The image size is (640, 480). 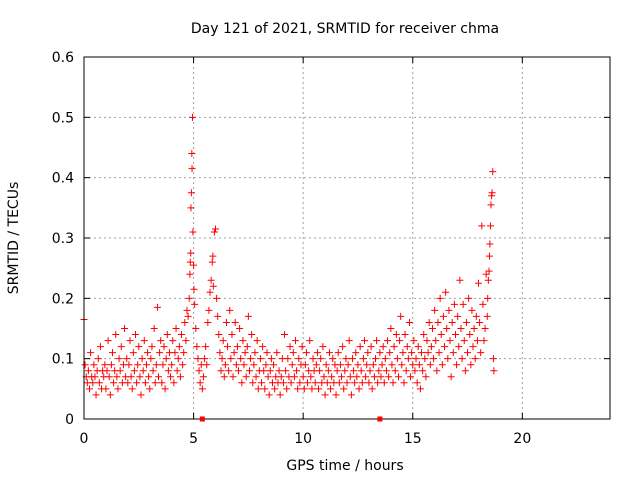 I want to click on y-tick-label: 0.1, so click(x=63, y=360).